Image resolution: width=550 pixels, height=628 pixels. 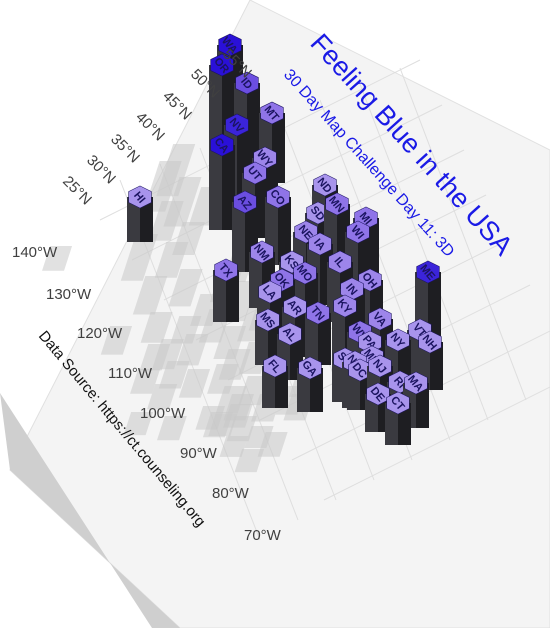 I want to click on state-bar: CT, so click(x=398, y=418).